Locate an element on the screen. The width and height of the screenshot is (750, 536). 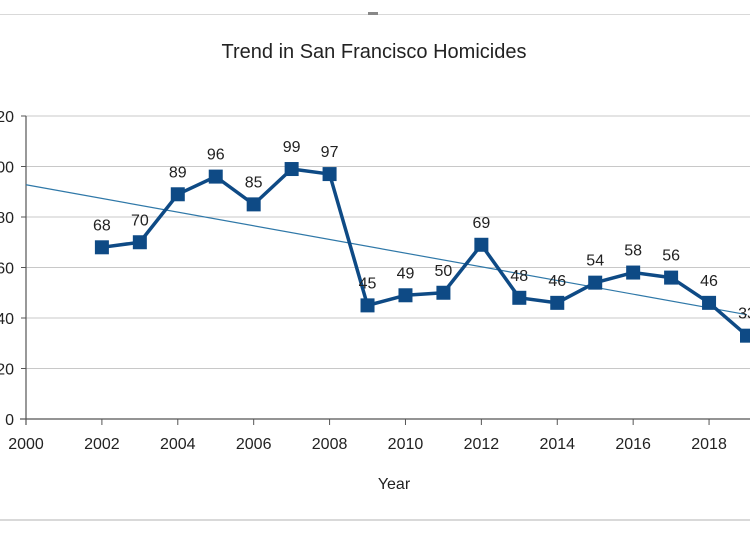
x-tick-label: 2014 is located at coordinates (557, 444).